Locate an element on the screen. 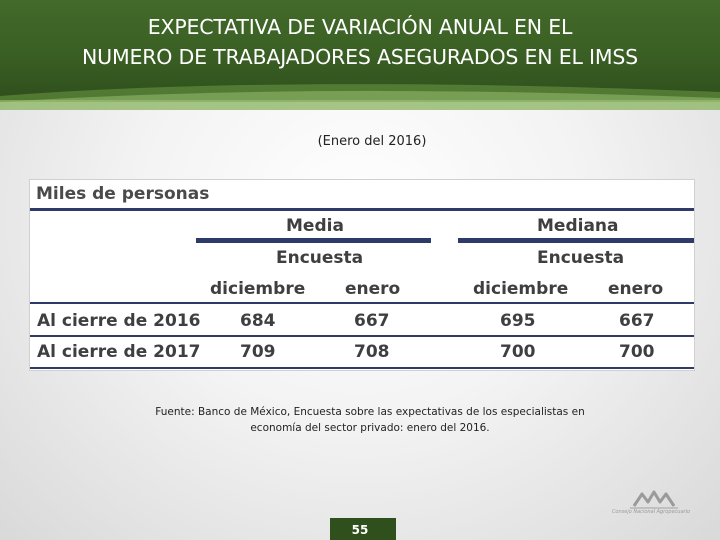 This screenshot has height=540, width=720. page-title-line-1: EXPECTATIVA DE VARIACIÓN ANUAL EN EL is located at coordinates (360, 27).